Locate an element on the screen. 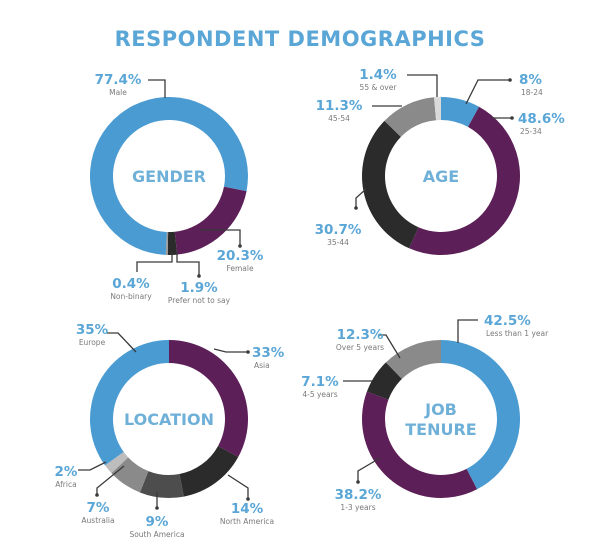 The image size is (600, 544). value-label-male: 77.4% is located at coordinates (118, 80).